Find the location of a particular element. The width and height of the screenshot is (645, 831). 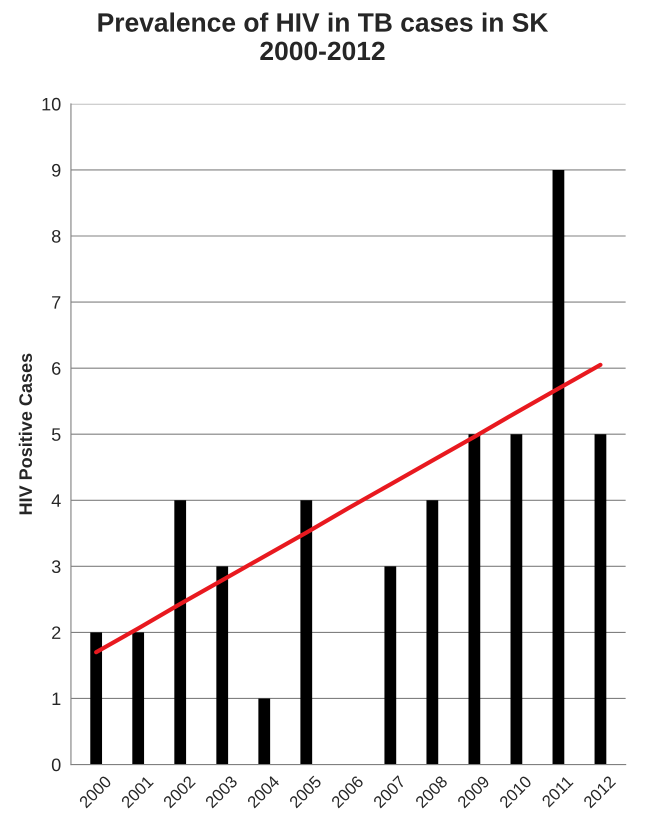

y-tick-label: 7 is located at coordinates (56, 302).